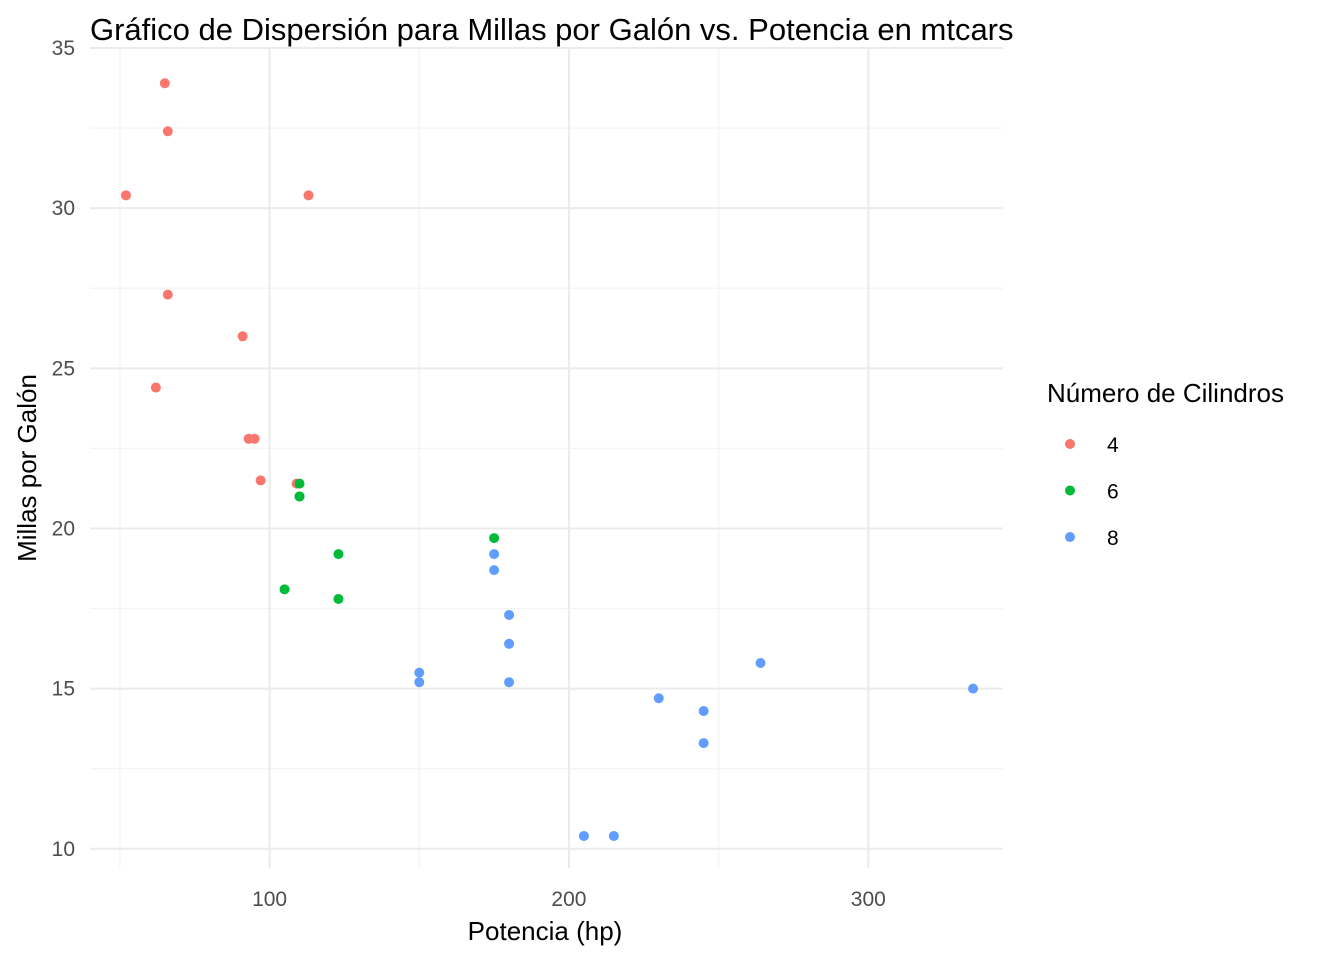  I want to click on x-tick-label: 200, so click(568, 899).